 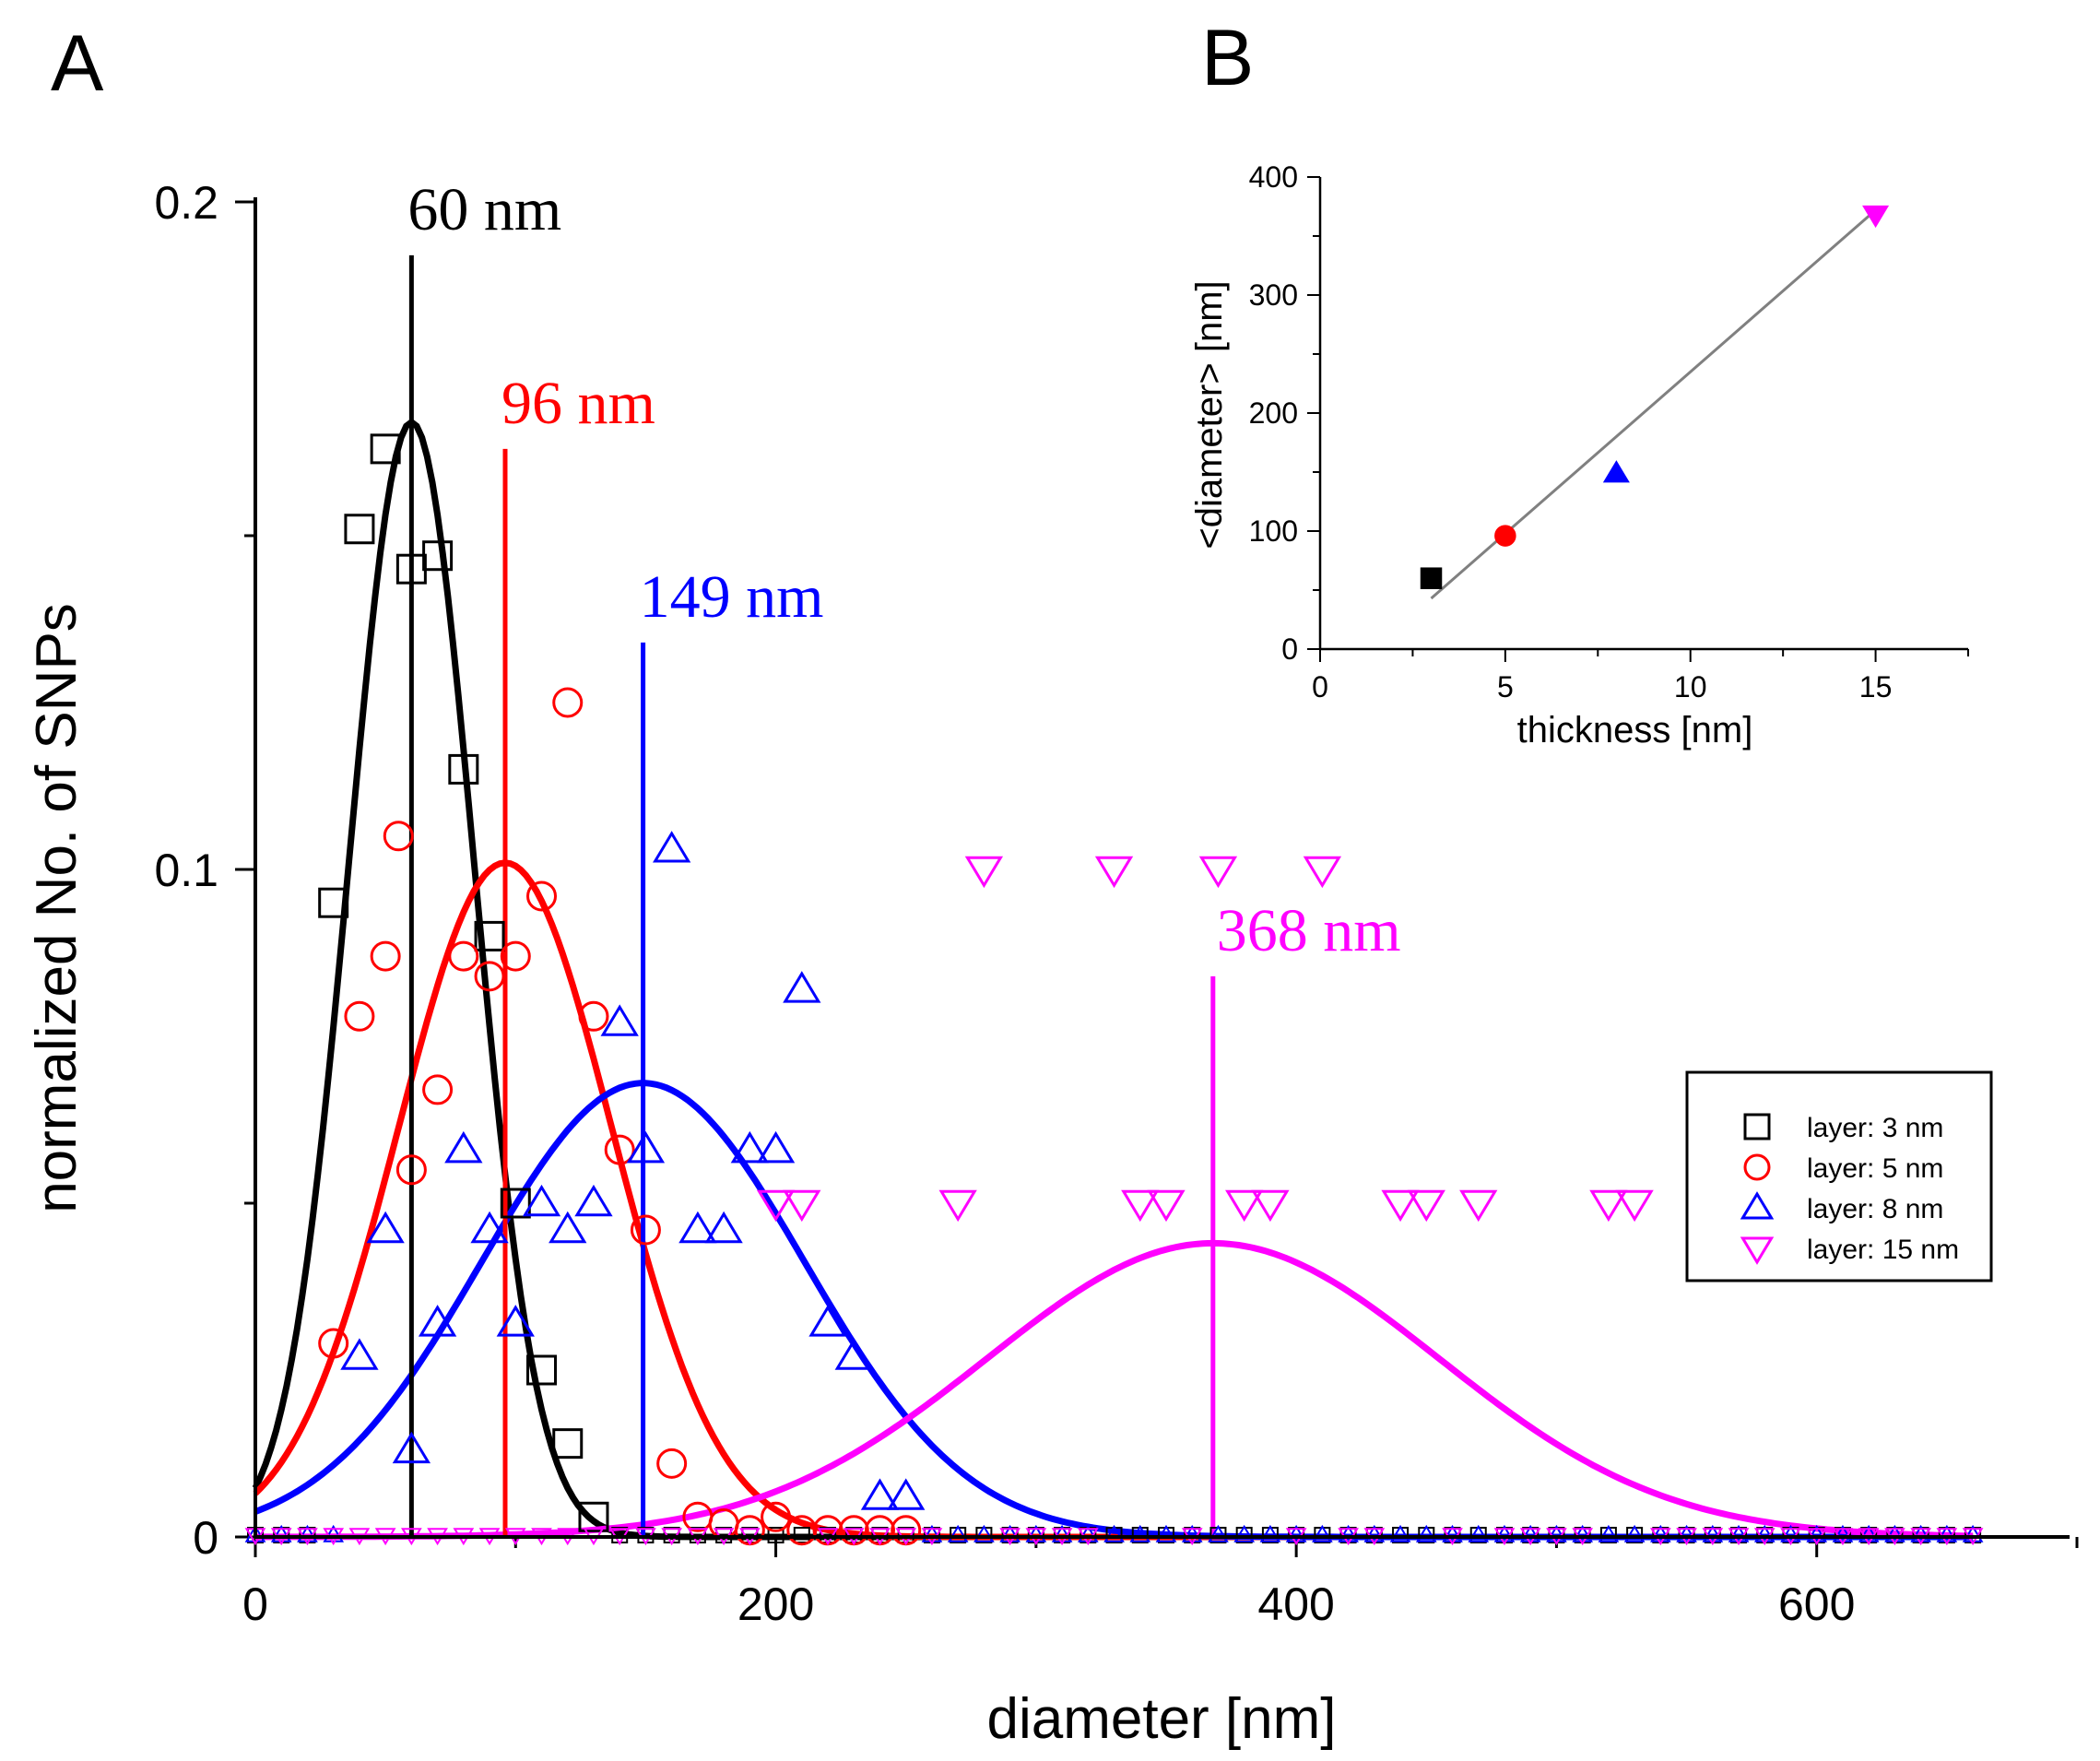 What do you see at coordinates (206, 1538) in the screenshot?
I see `chart-a-y-tick-label: 0` at bounding box center [206, 1538].